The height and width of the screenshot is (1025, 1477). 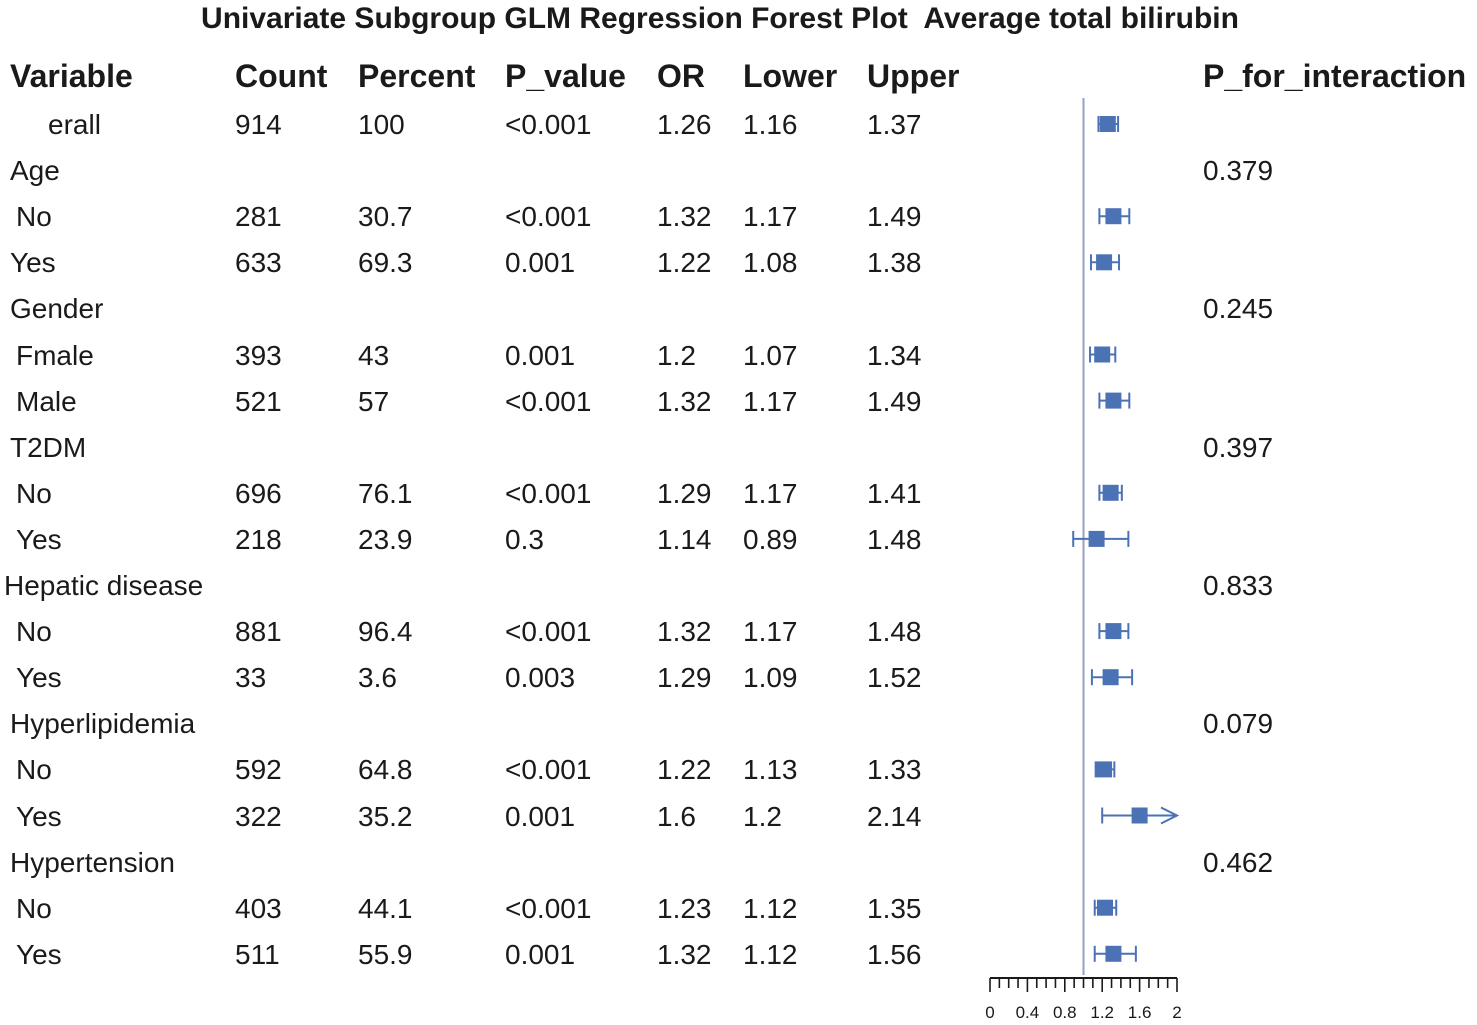 What do you see at coordinates (71, 76) in the screenshot?
I see `header-variable: Variable` at bounding box center [71, 76].